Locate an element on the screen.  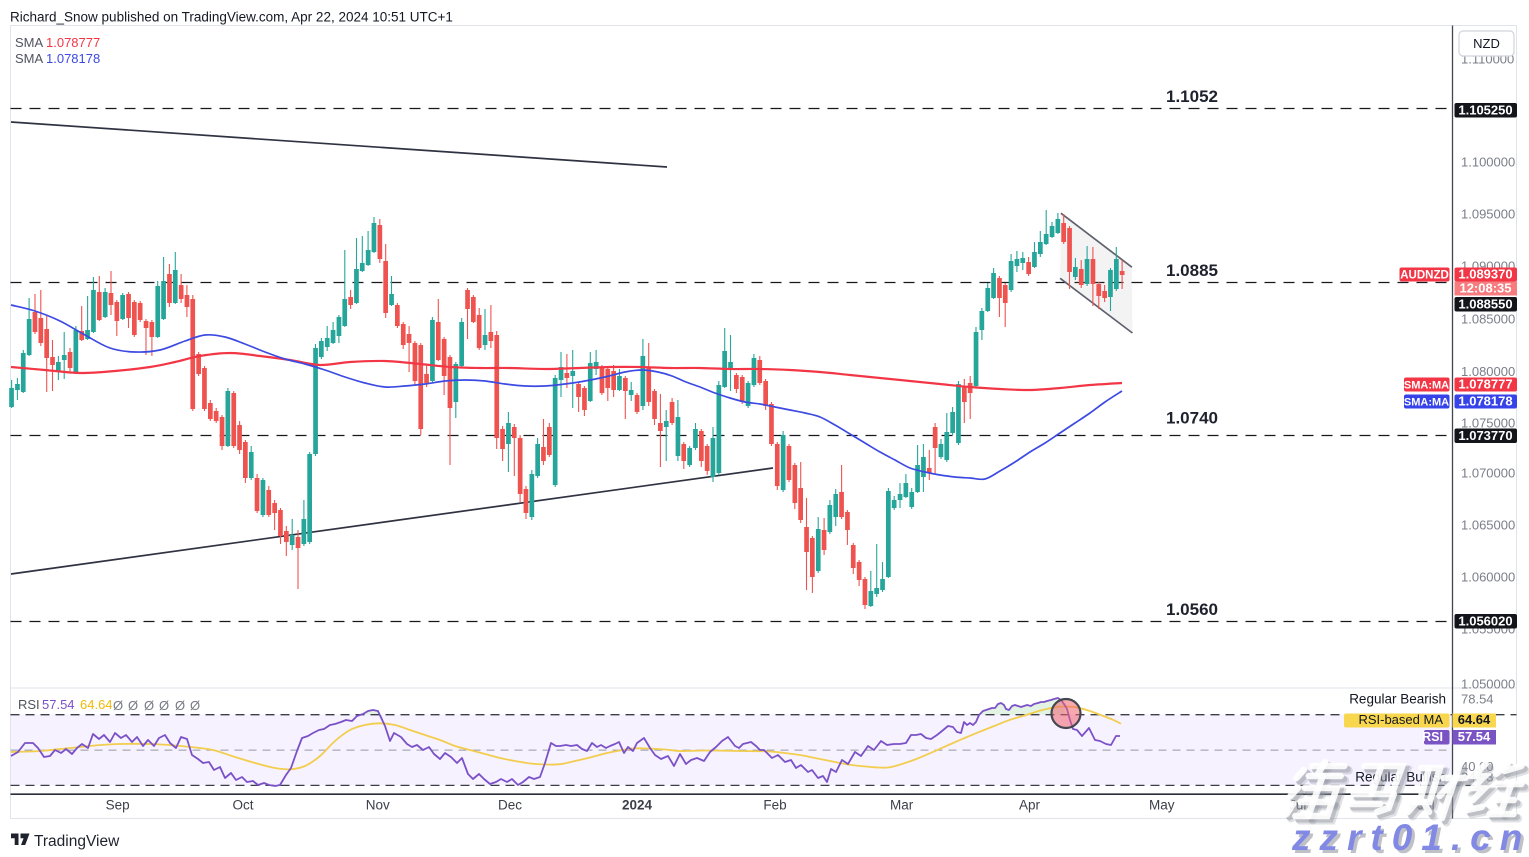
svg-text: Dec is located at coordinates (510, 805).